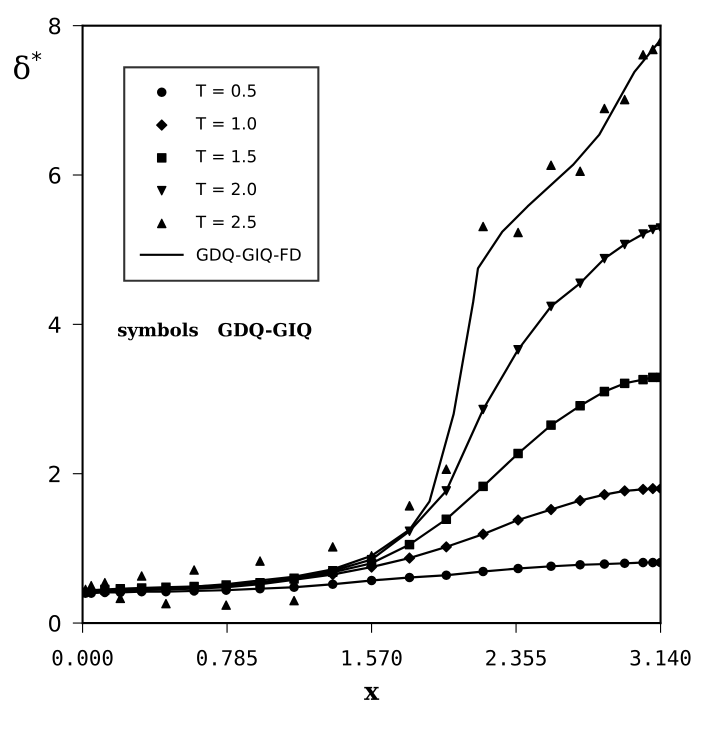 The height and width of the screenshot is (733, 718). Describe the element at coordinates (248, 255) in the screenshot. I see `legend-label: GDQ-GIQ-FD` at that location.